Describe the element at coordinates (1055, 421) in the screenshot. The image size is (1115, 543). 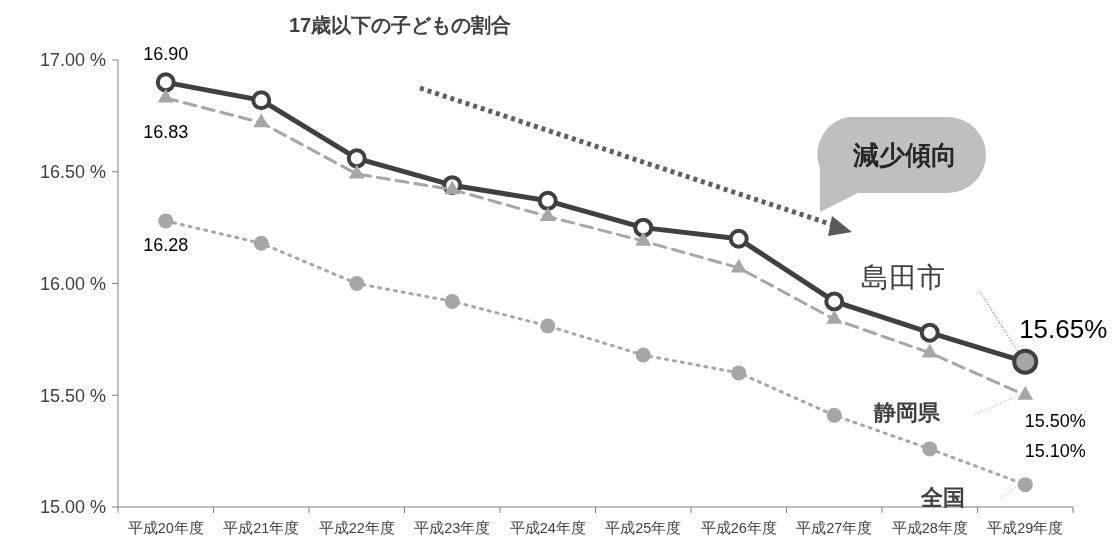
I see `data-label: 15.50%` at that location.